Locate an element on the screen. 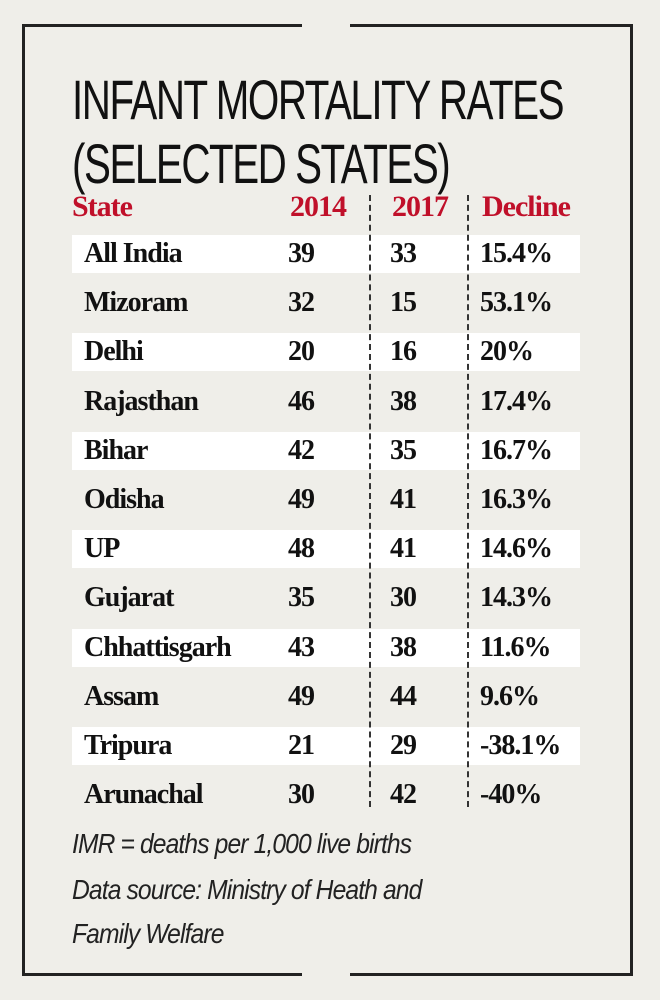  footnote-source: Data source: Ministry of Heath and is located at coordinates (247, 889).